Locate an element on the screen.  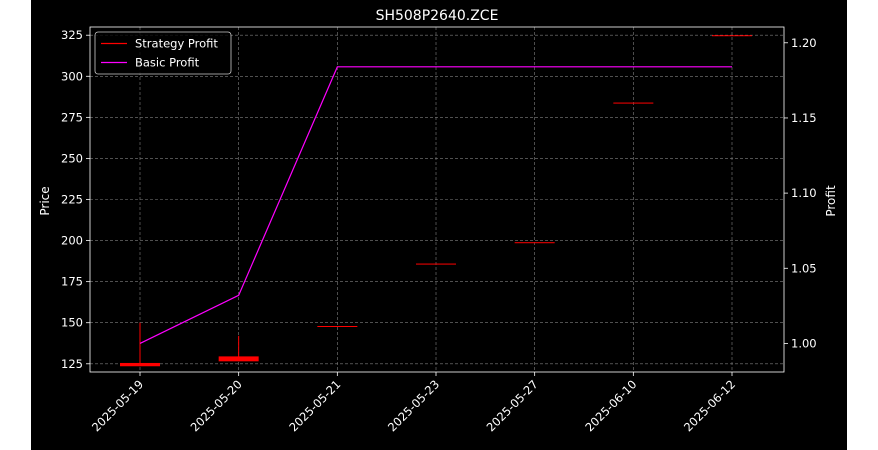
y-tick-label-right: 1.20 is located at coordinates (804, 43).